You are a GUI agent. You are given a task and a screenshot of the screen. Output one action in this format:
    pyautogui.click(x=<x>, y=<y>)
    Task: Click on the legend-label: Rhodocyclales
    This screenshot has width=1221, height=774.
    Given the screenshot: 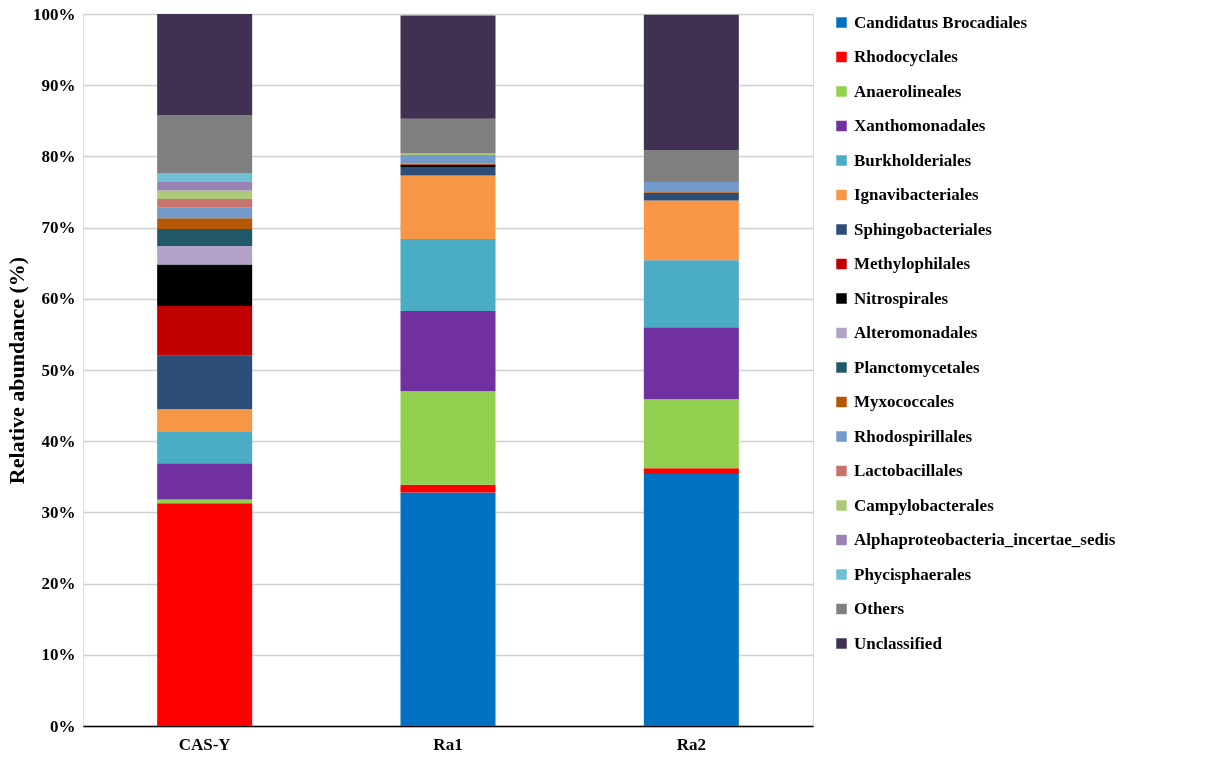 What is the action you would take?
    pyautogui.click(x=906, y=56)
    